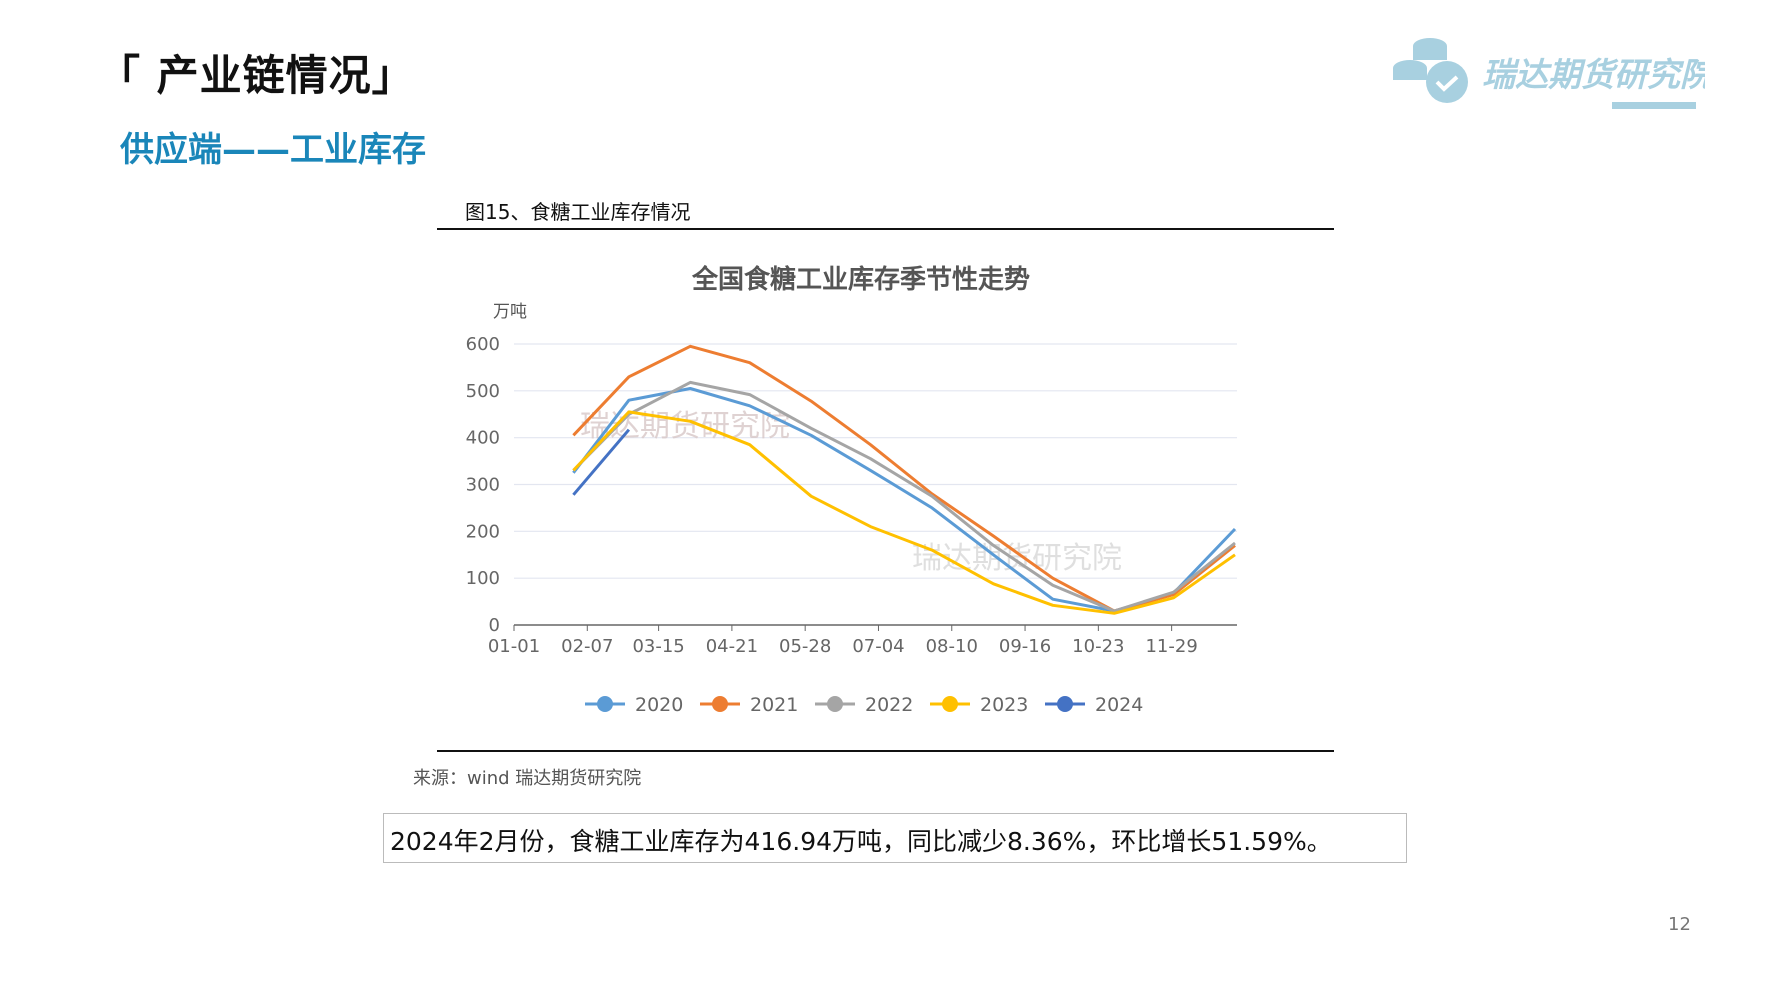  I want to click on logo-text: 瑞达期货研究院, so click(1593, 74).